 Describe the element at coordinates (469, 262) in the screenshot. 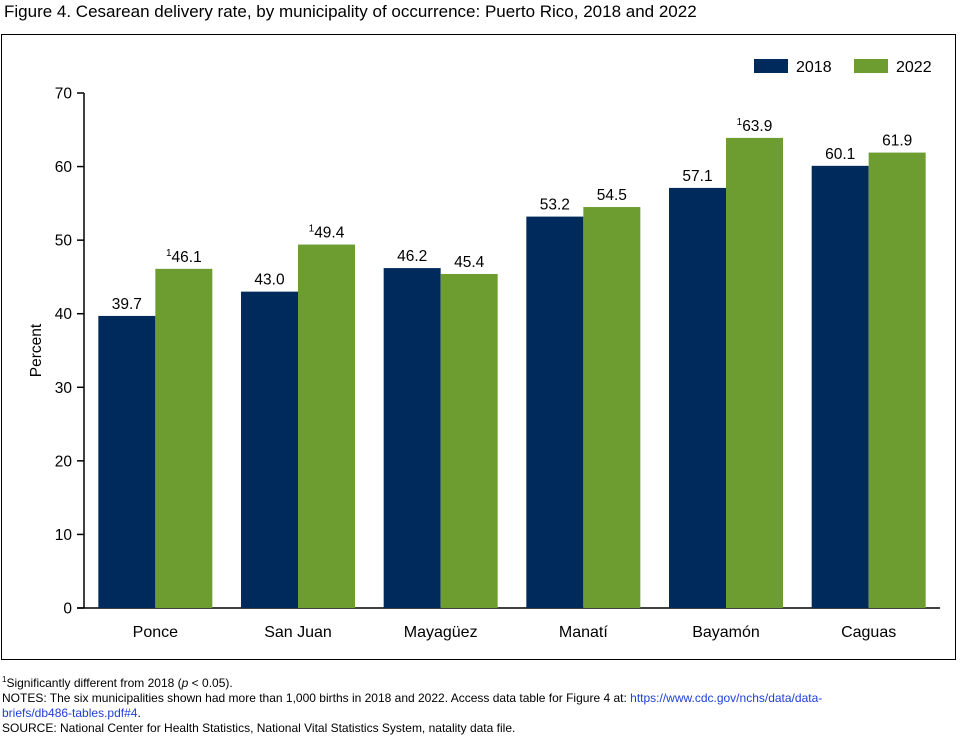

I see `data-label-2022-Mayagüez: 45.4` at that location.